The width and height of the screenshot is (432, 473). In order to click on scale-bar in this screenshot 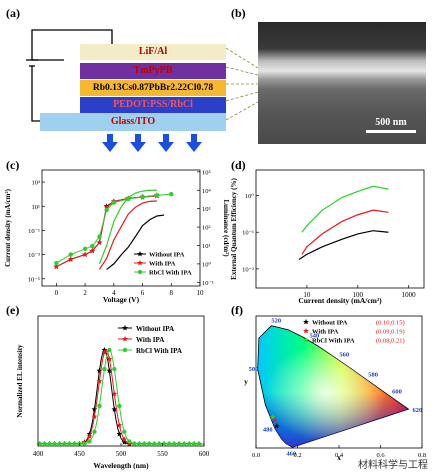, I will do `click(391, 131)`.